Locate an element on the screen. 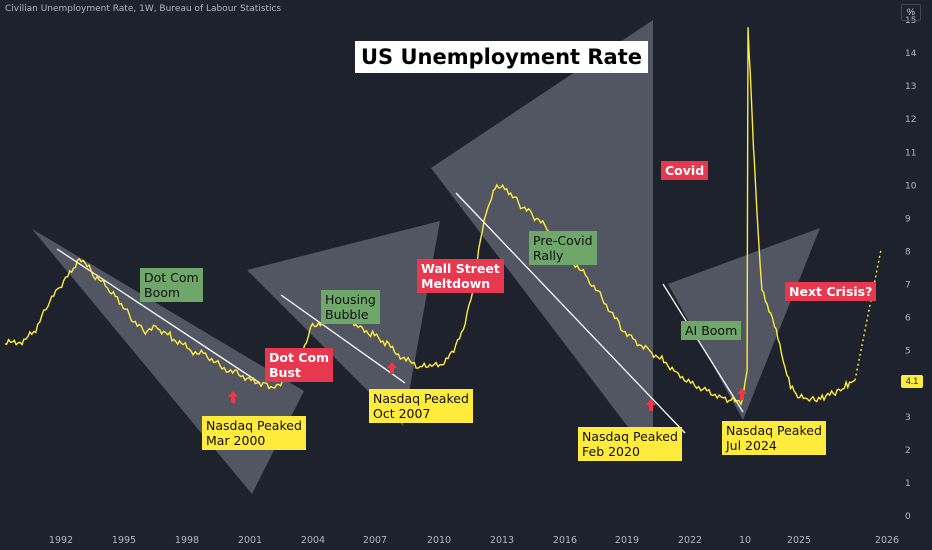  x-tick-label: 1998 is located at coordinates (187, 540).